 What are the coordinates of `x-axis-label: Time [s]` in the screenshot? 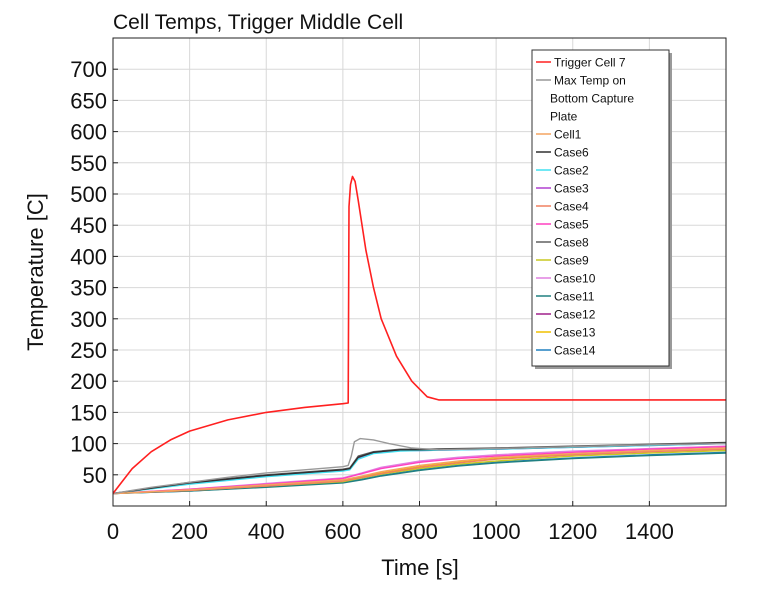 It's located at (419, 567).